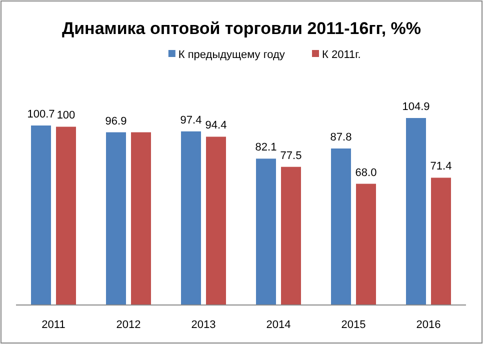  Describe the element at coordinates (191, 120) in the screenshot. I see `data-label: 97.4` at that location.